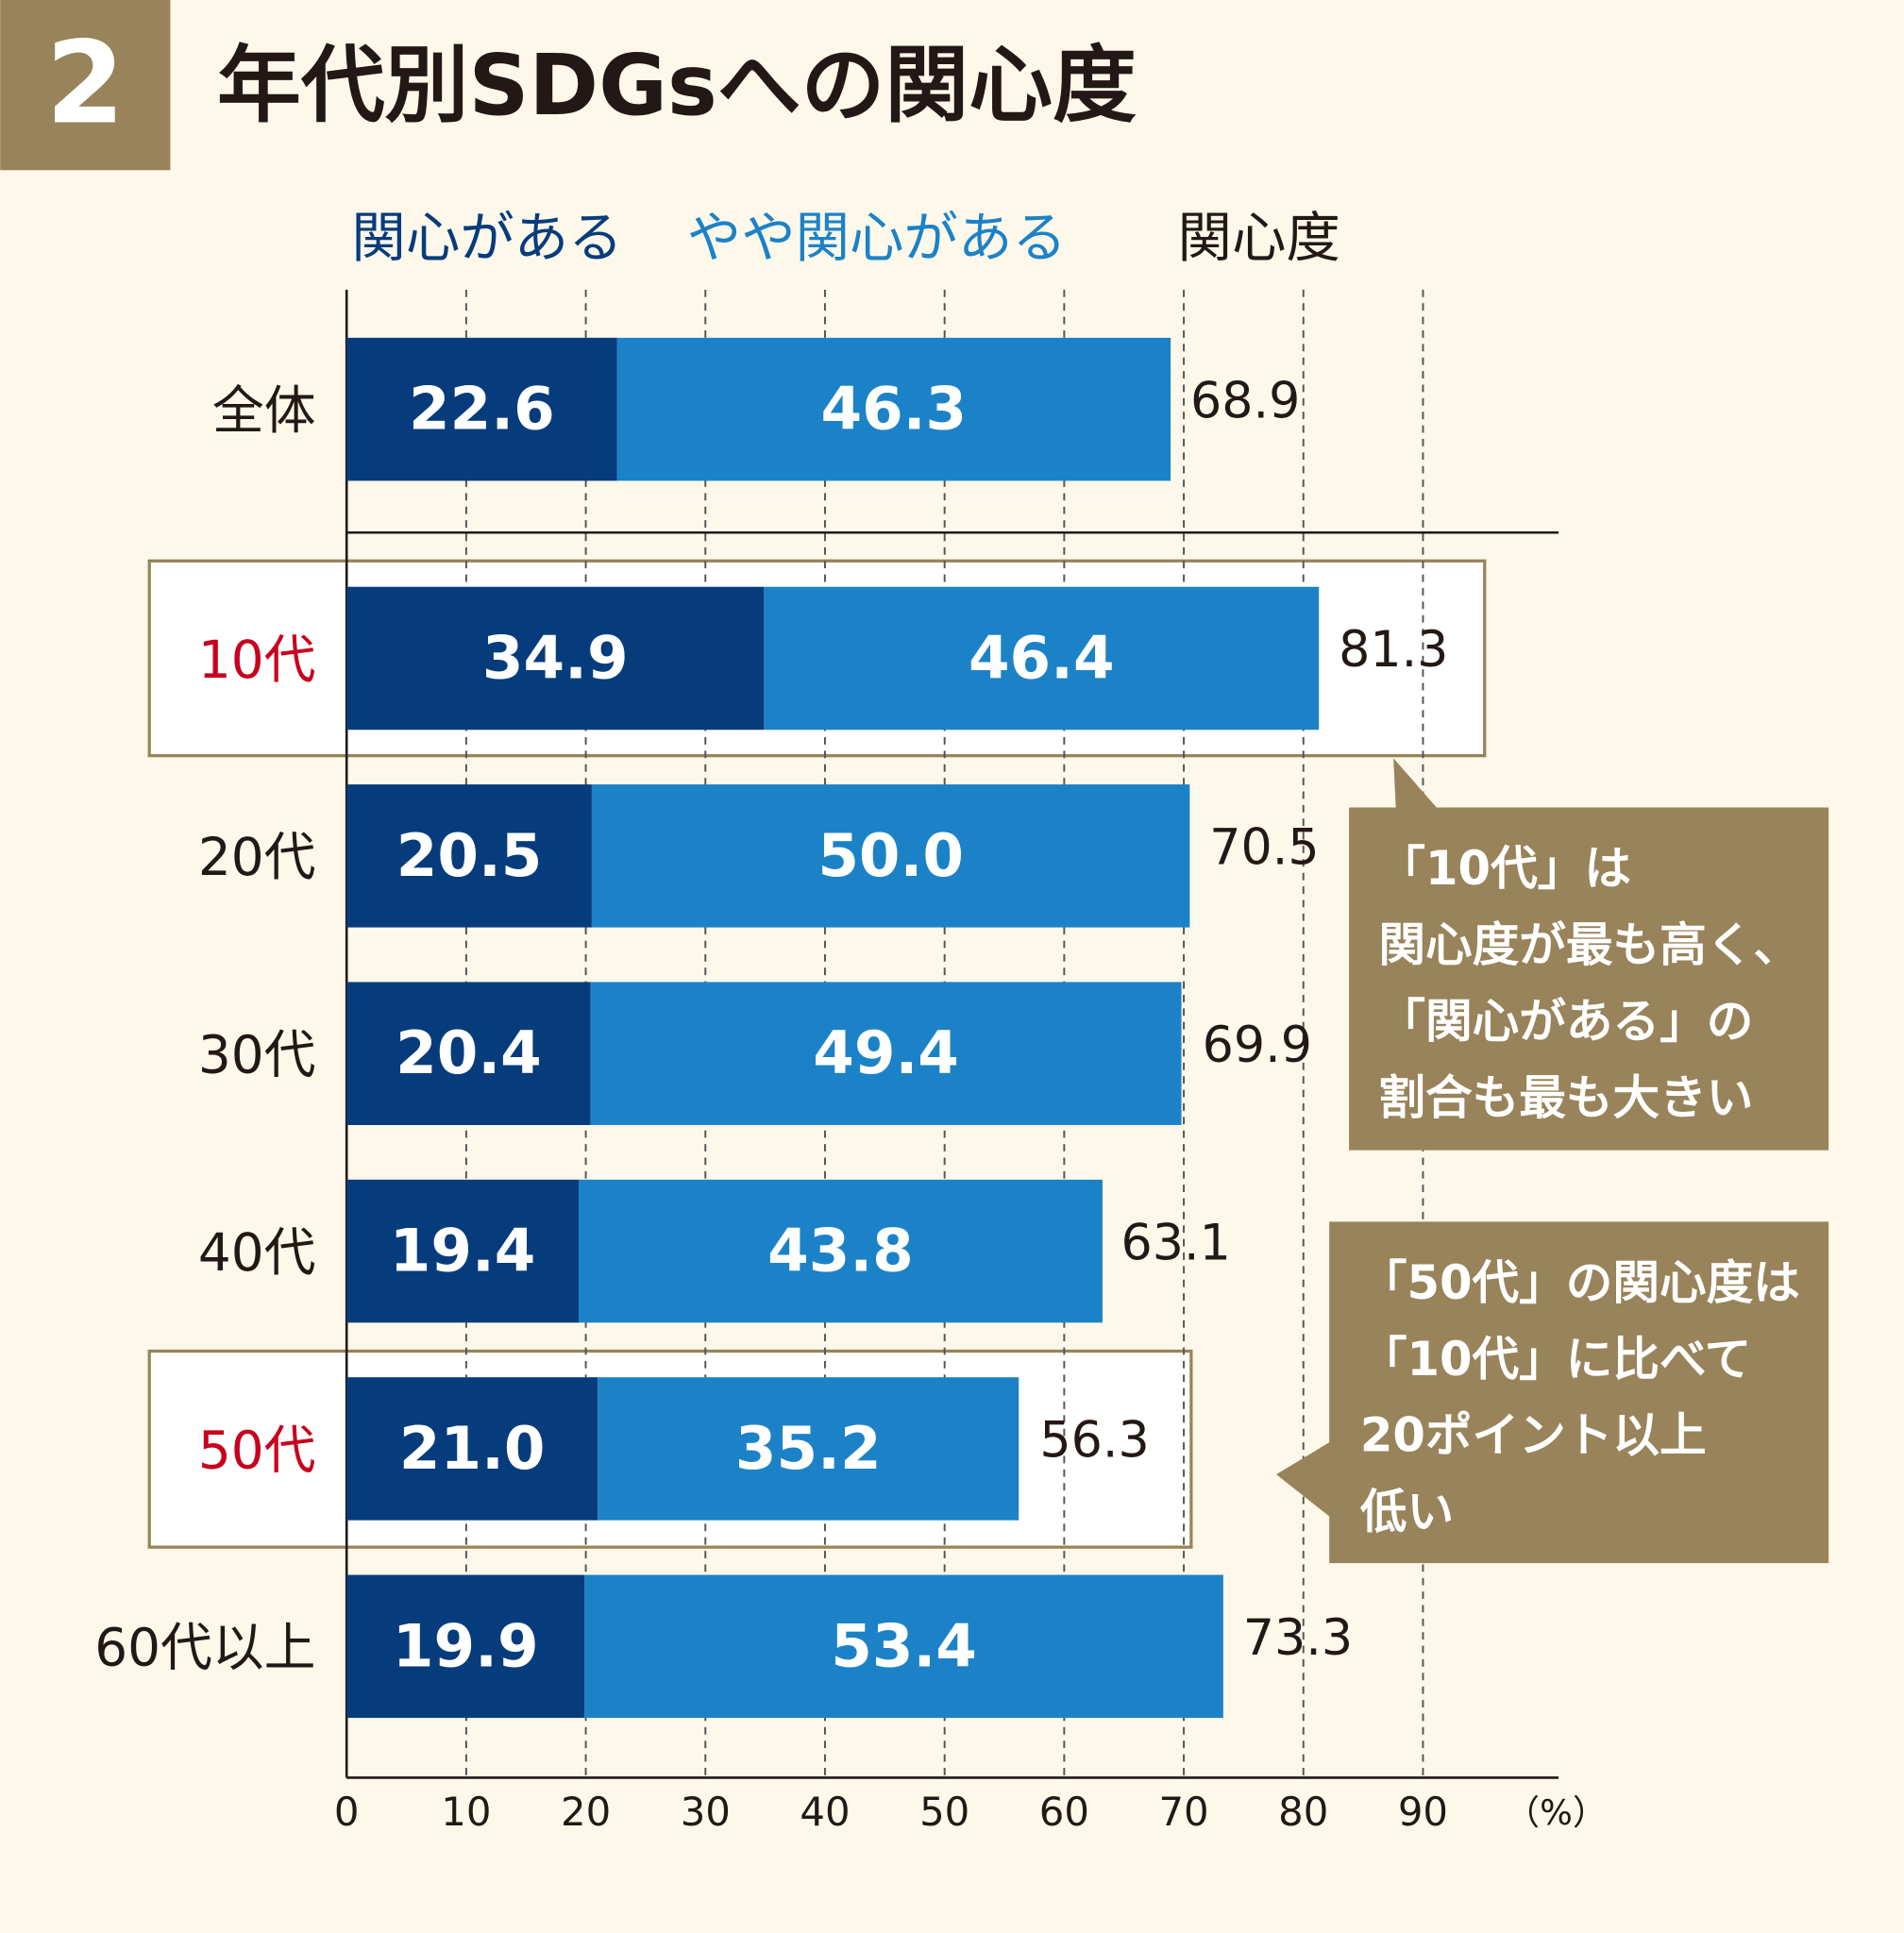 This screenshot has width=1904, height=1933. I want to click on bar-label: 50.0, so click(890, 855).